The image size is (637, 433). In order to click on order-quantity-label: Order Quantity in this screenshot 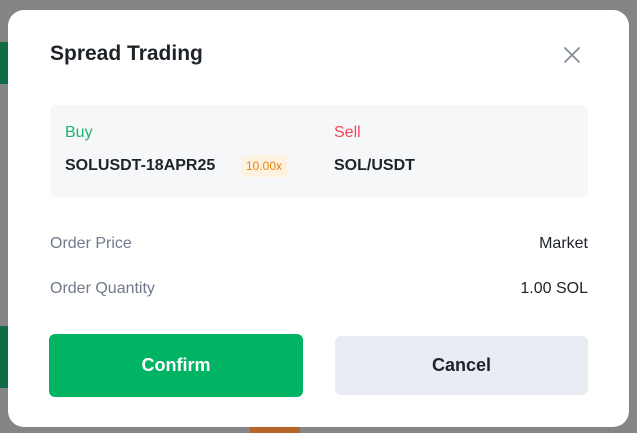, I will do `click(102, 288)`.